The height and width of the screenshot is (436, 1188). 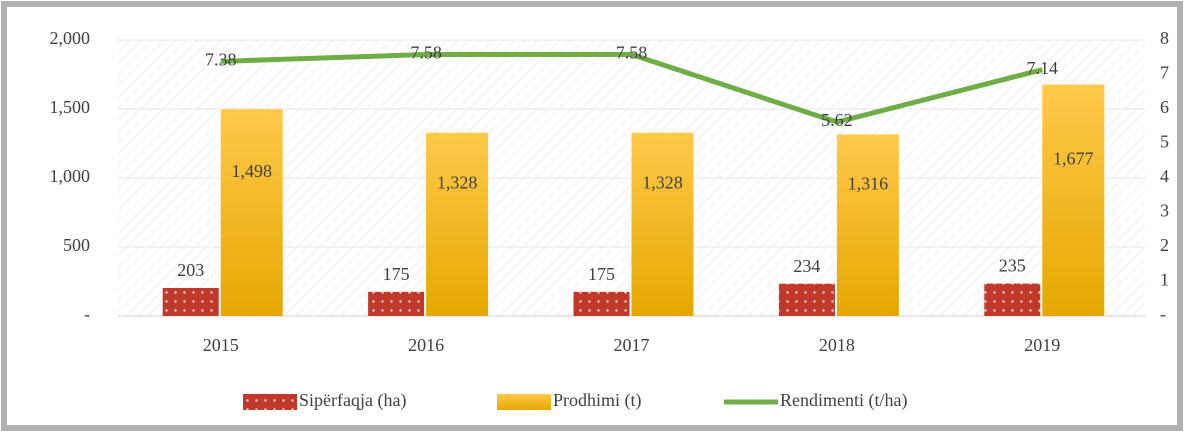 I want to click on x-tick-label: 2018, so click(x=837, y=345).